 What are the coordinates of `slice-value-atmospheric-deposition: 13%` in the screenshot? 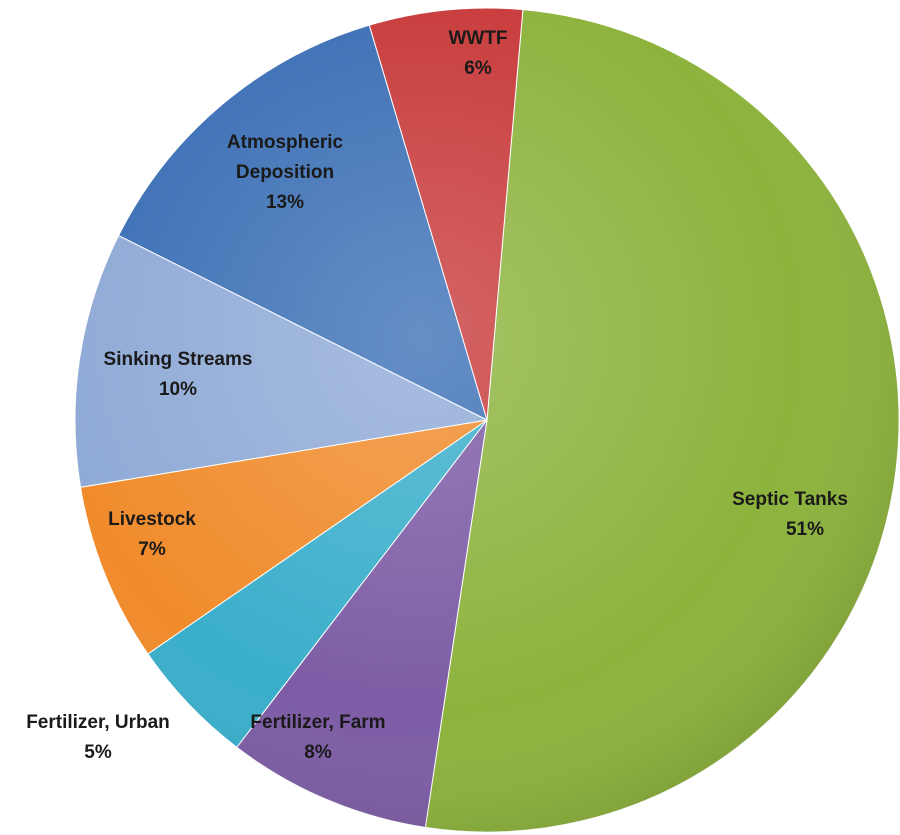 It's located at (285, 202).